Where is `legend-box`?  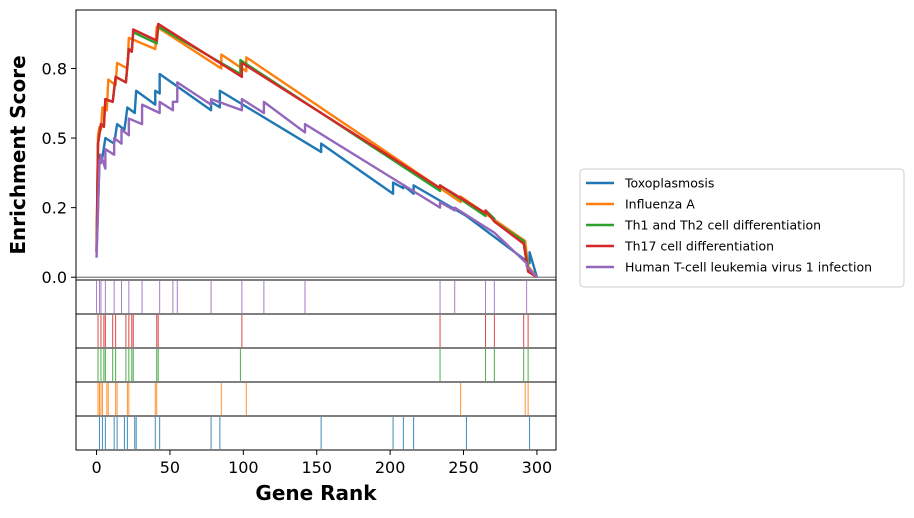
legend-box is located at coordinates (742, 228).